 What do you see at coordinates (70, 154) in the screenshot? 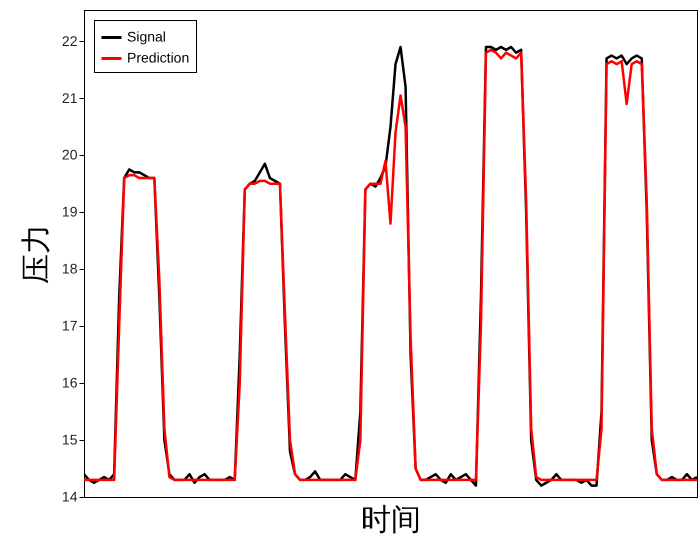
I see `y-tick-label: 20` at bounding box center [70, 154].